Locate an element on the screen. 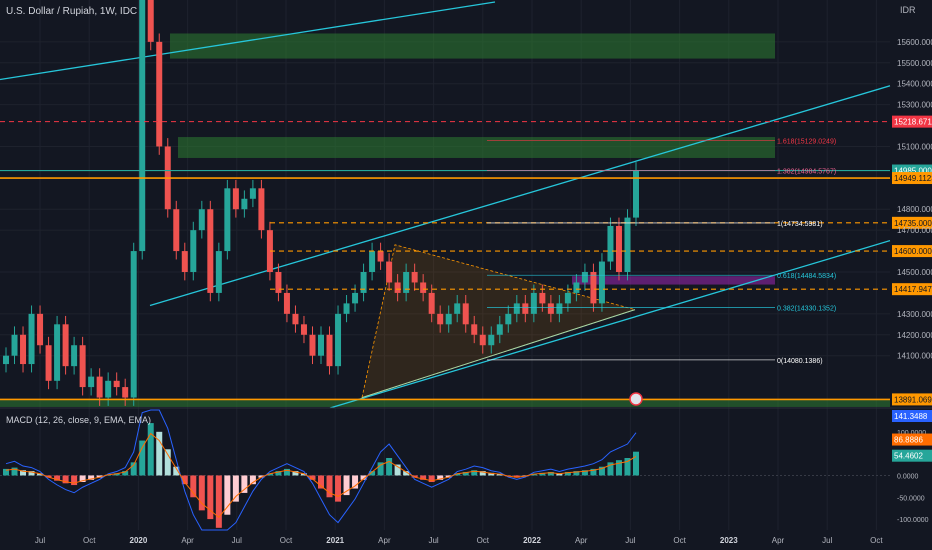 This screenshot has height=550, width=932. triangle-support-line is located at coordinates (498, 354).